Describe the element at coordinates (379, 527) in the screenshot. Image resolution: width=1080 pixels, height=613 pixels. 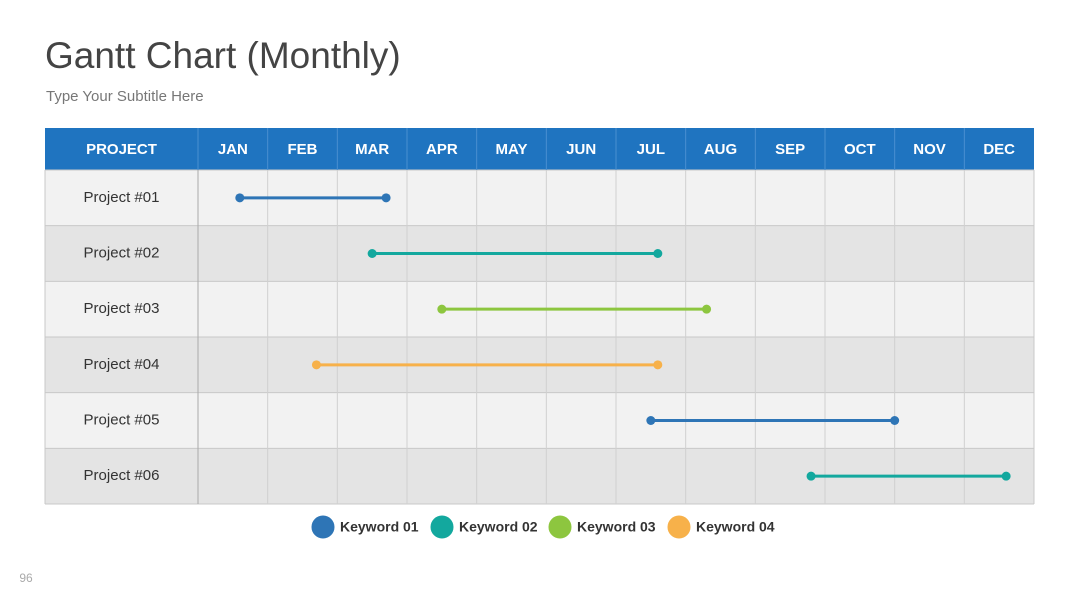
I see `legend-label: Keyword 01` at that location.